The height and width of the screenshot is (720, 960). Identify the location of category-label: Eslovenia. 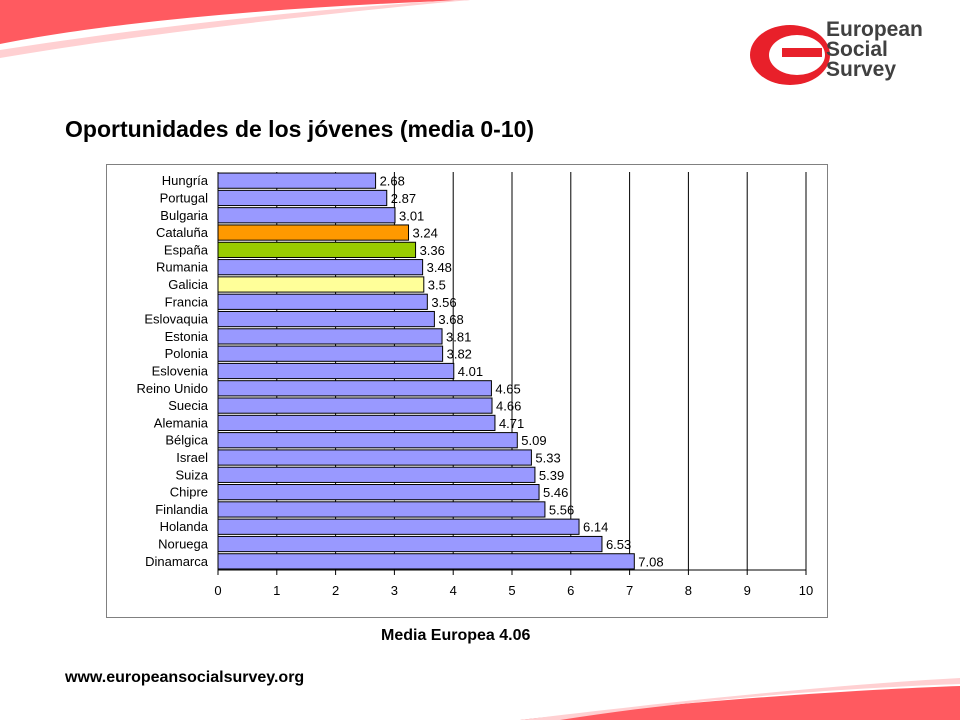
(180, 371).